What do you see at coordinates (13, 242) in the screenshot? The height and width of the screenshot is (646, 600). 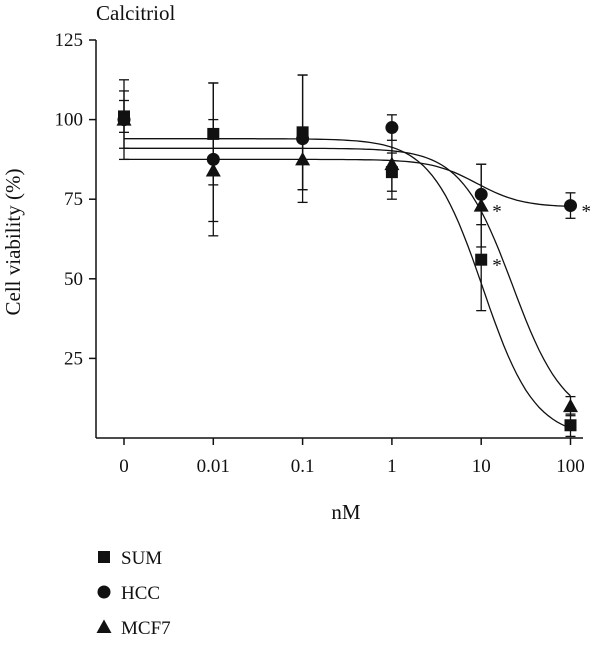 I see `y-axis-title: Cell viability (%)` at bounding box center [13, 242].